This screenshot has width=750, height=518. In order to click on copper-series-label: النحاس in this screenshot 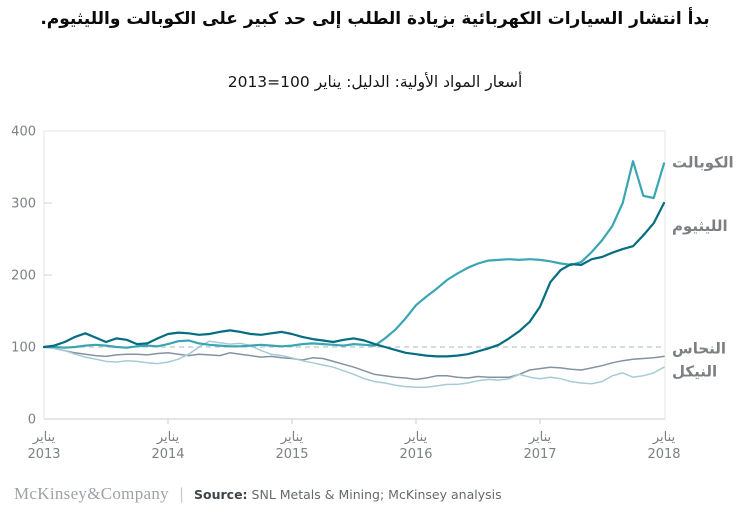, I will do `click(699, 348)`.